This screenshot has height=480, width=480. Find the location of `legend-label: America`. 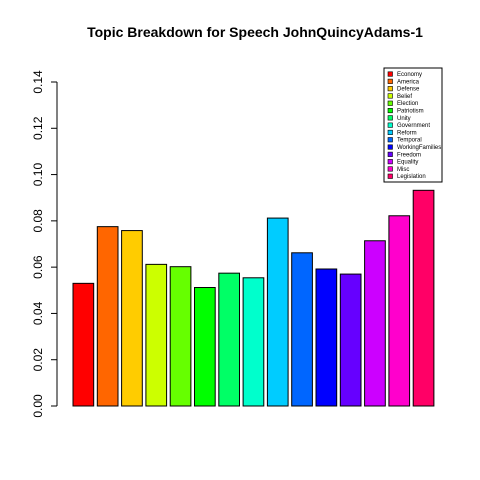

legend-label: America is located at coordinates (408, 82).